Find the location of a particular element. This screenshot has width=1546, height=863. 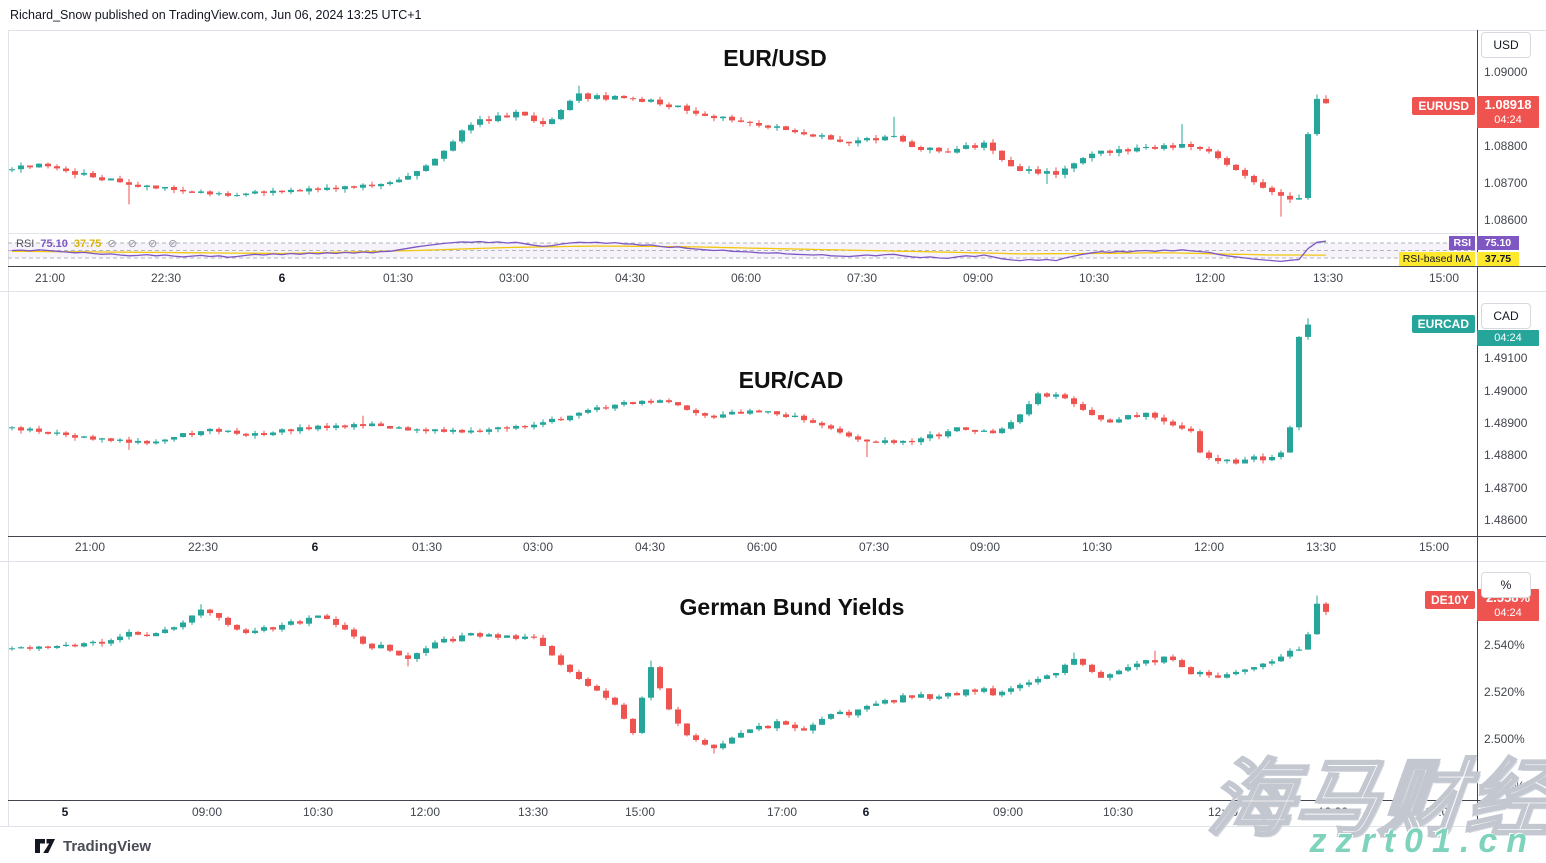

time-axis-eurcad is located at coordinates (742, 548).